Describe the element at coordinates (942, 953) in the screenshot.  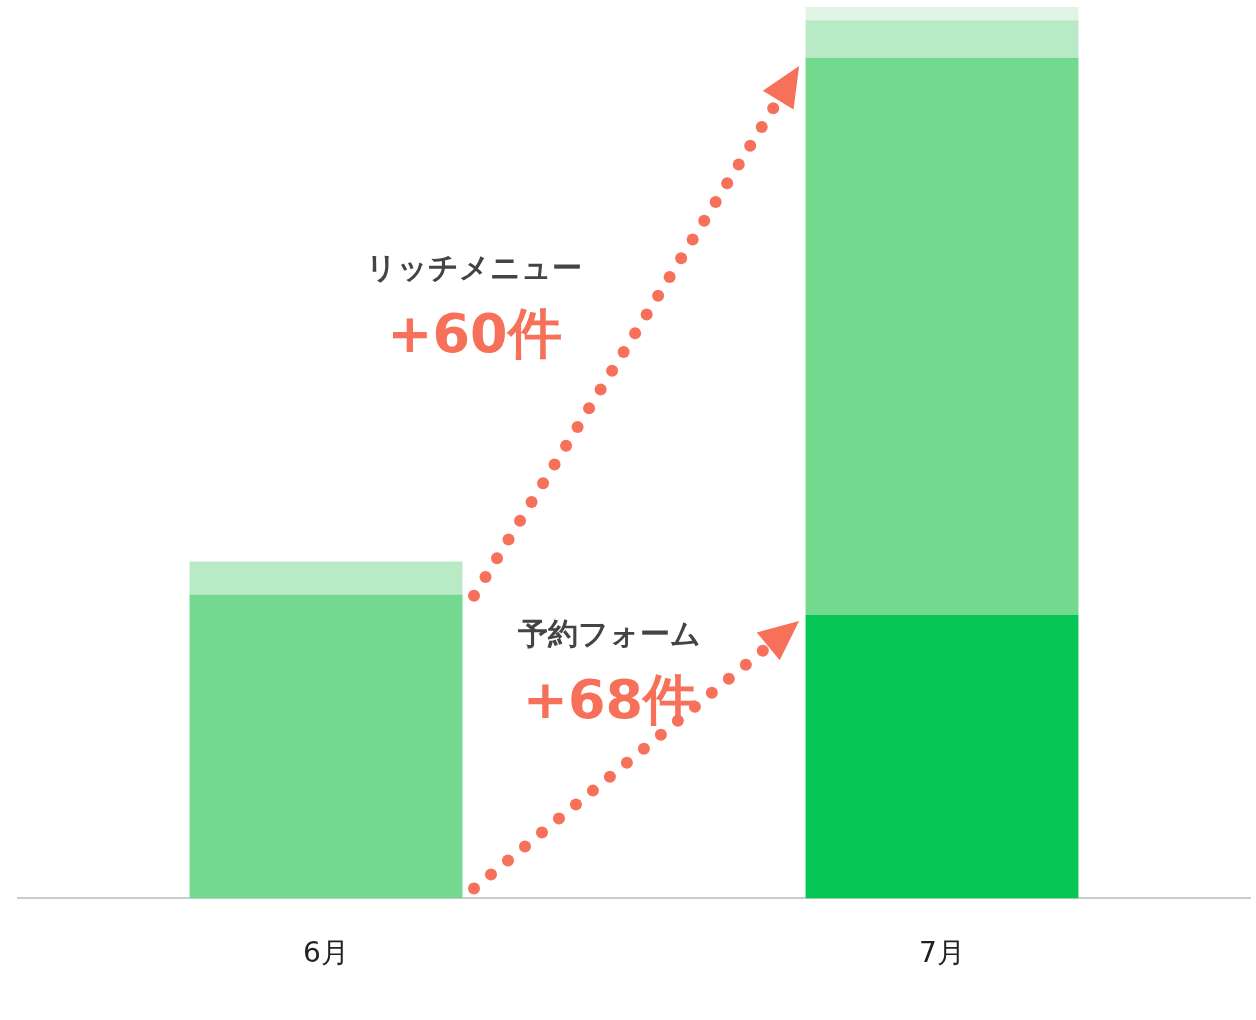
I see `x-tick-label: 7月` at that location.